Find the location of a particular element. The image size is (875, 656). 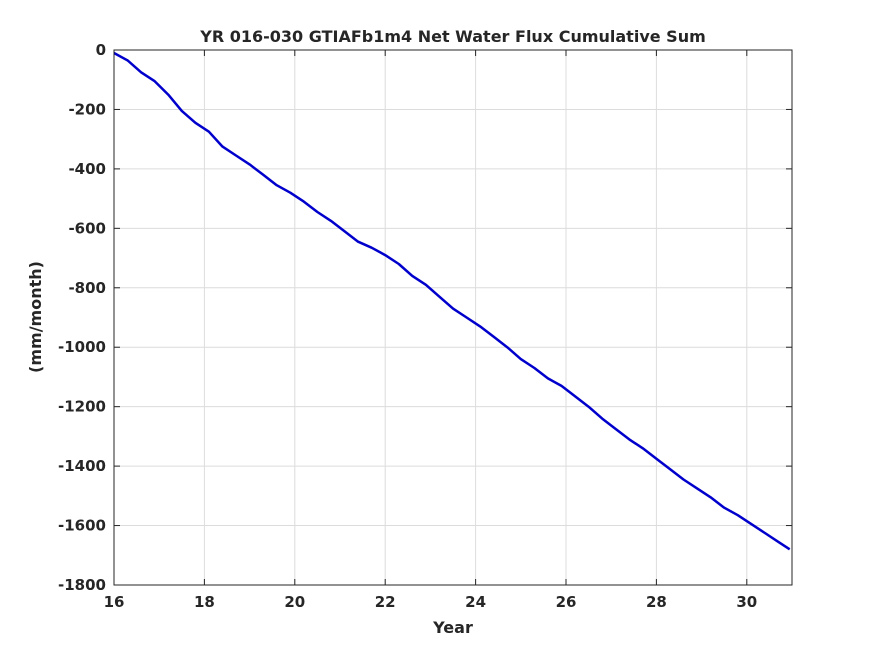

y-tick-label: -1200 is located at coordinates (82, 407).